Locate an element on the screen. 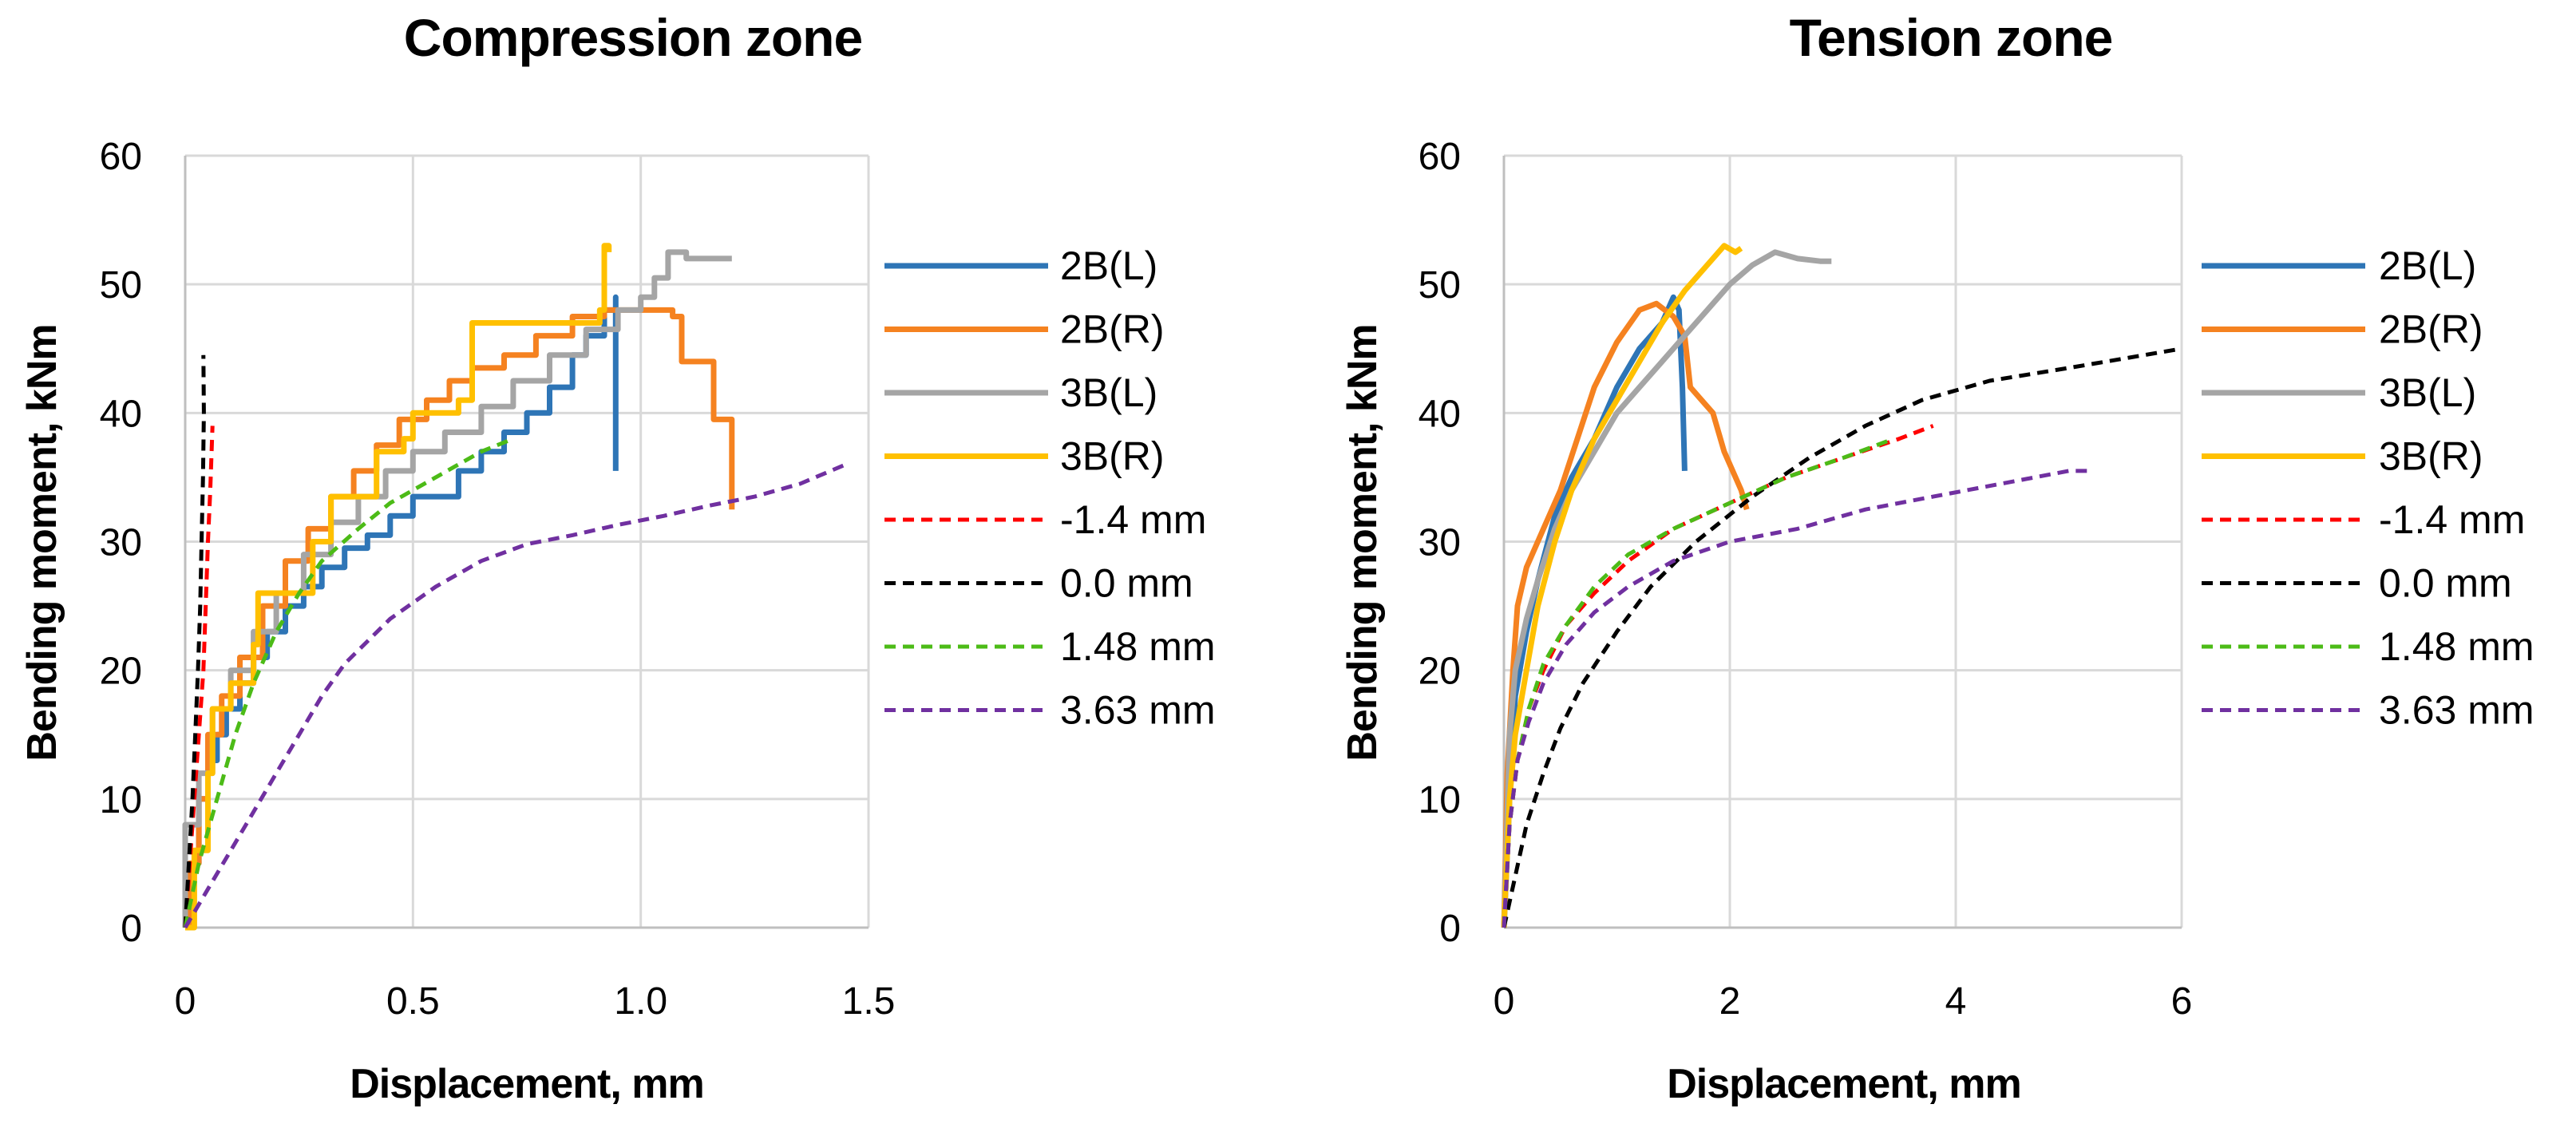 This screenshot has width=2576, height=1124. compression-series-line-2bl is located at coordinates (402, 612).